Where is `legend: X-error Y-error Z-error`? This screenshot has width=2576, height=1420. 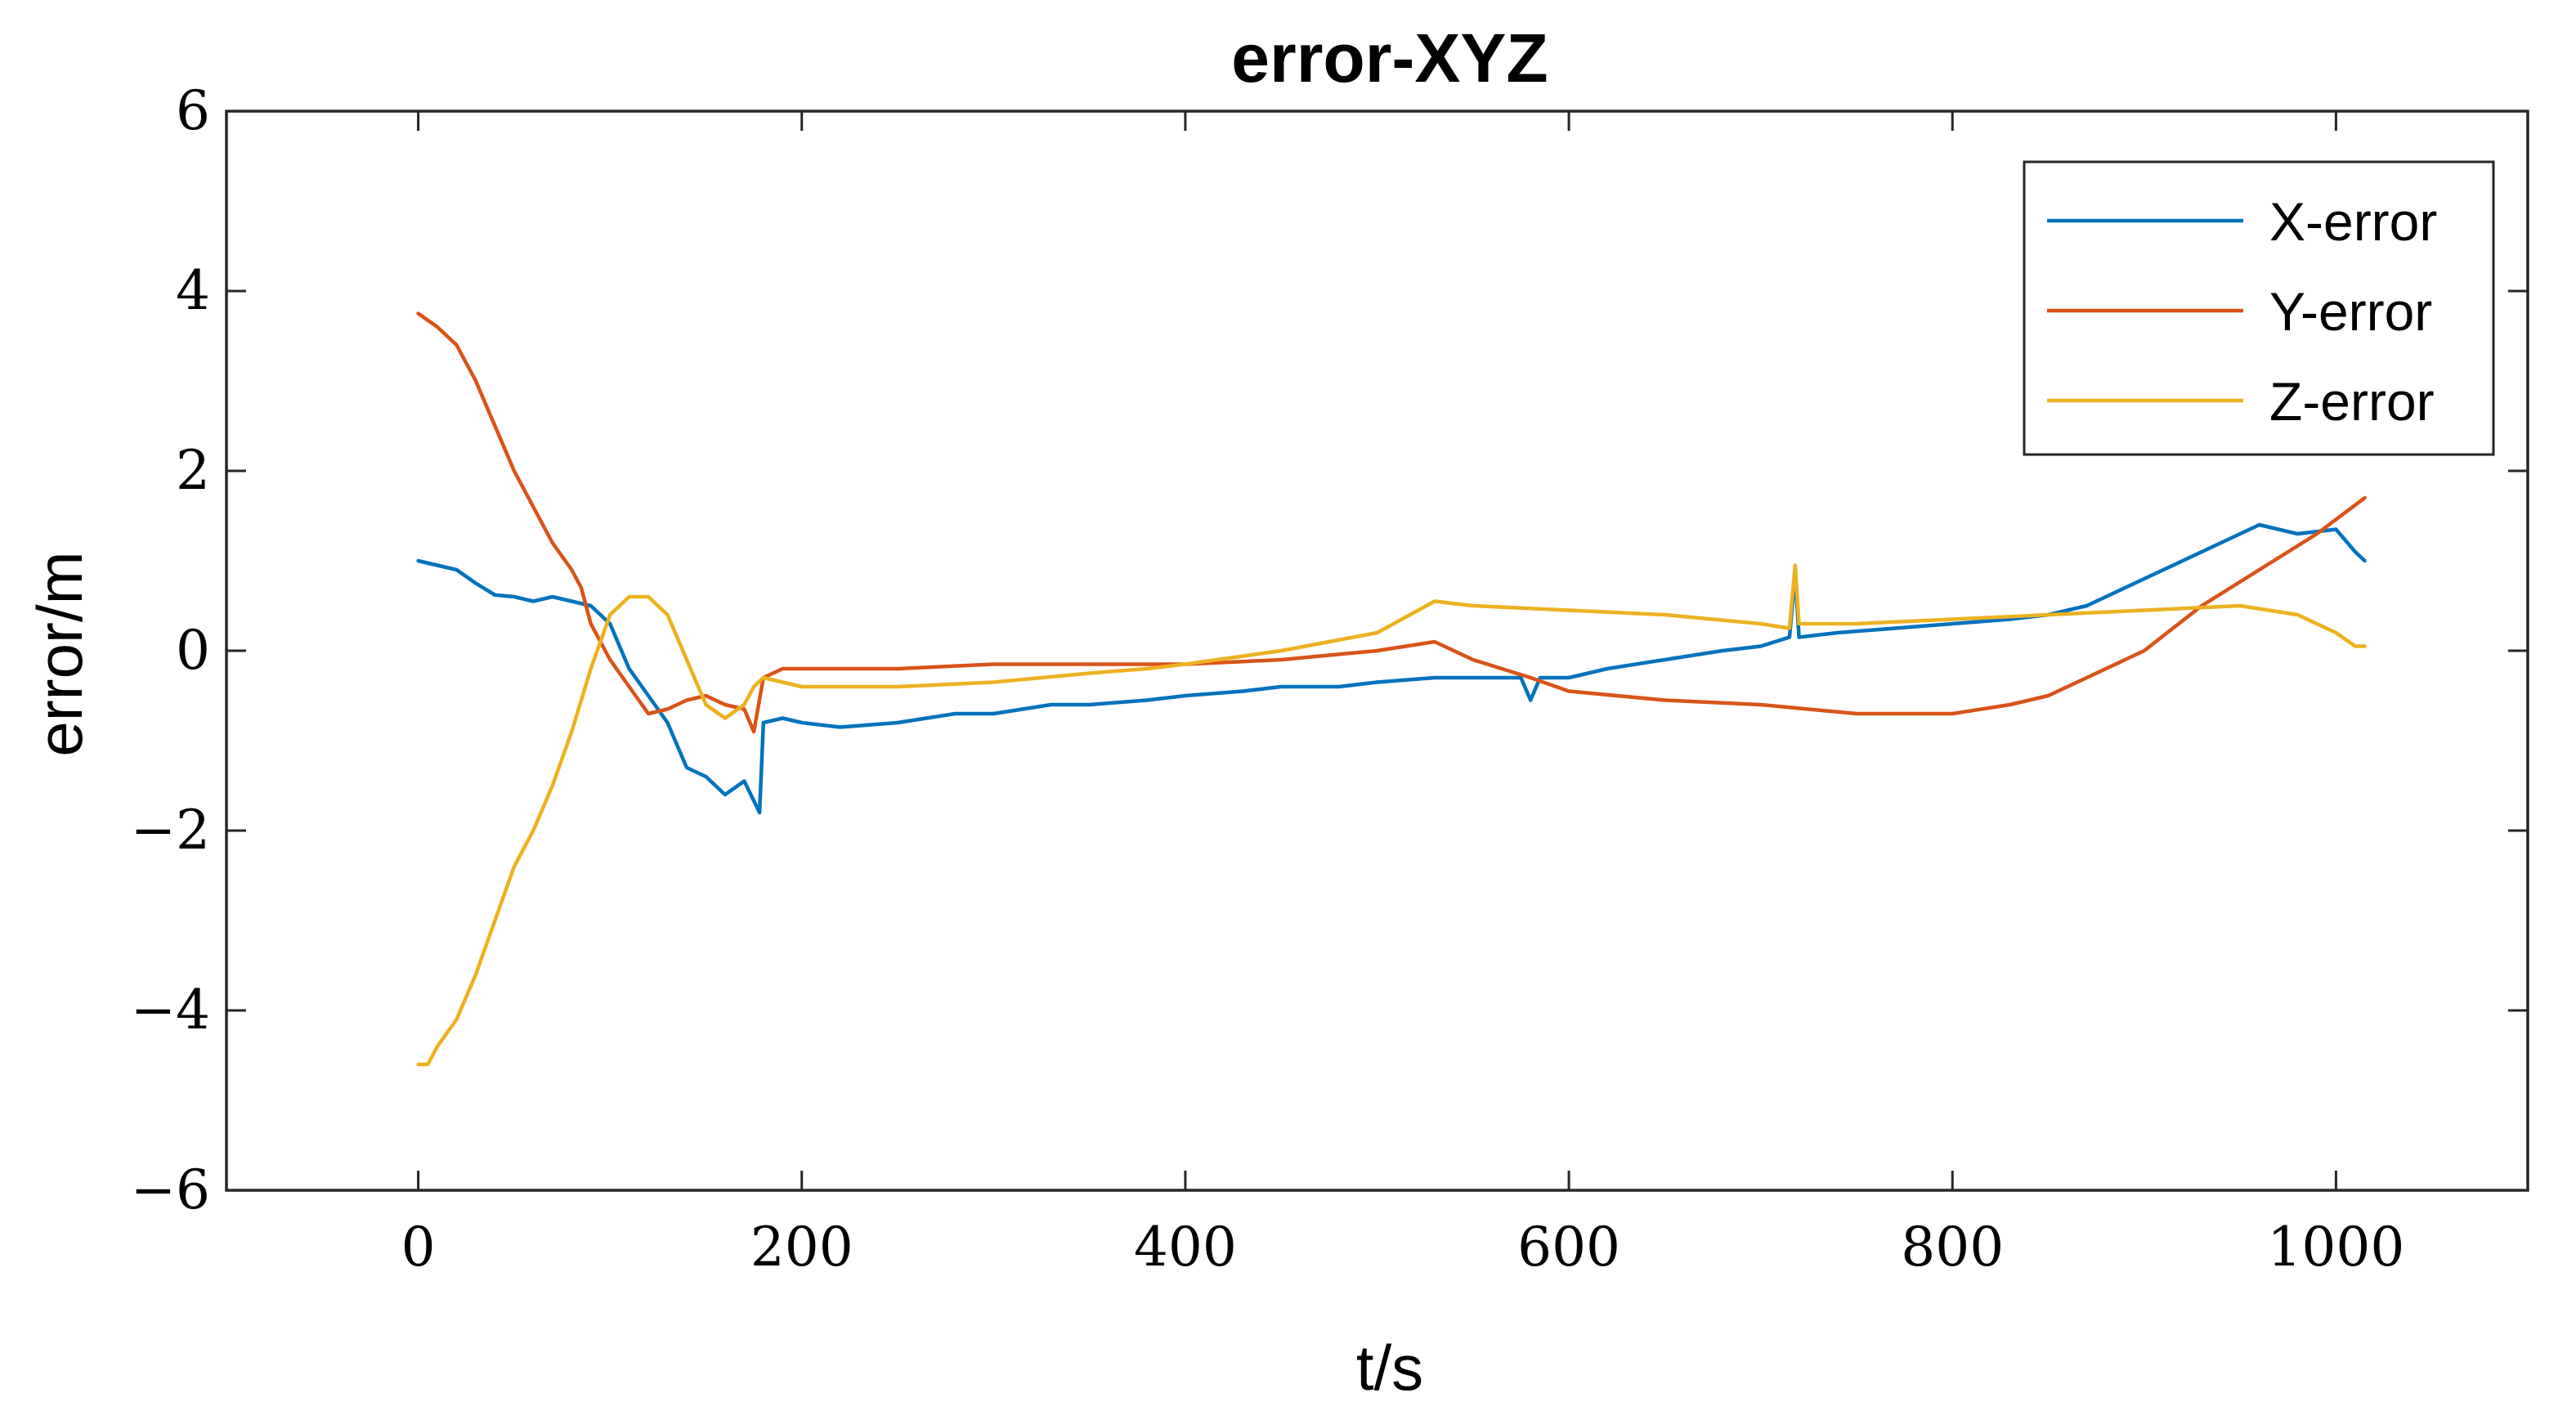
legend: X-error Y-error Z-error is located at coordinates (2259, 308).